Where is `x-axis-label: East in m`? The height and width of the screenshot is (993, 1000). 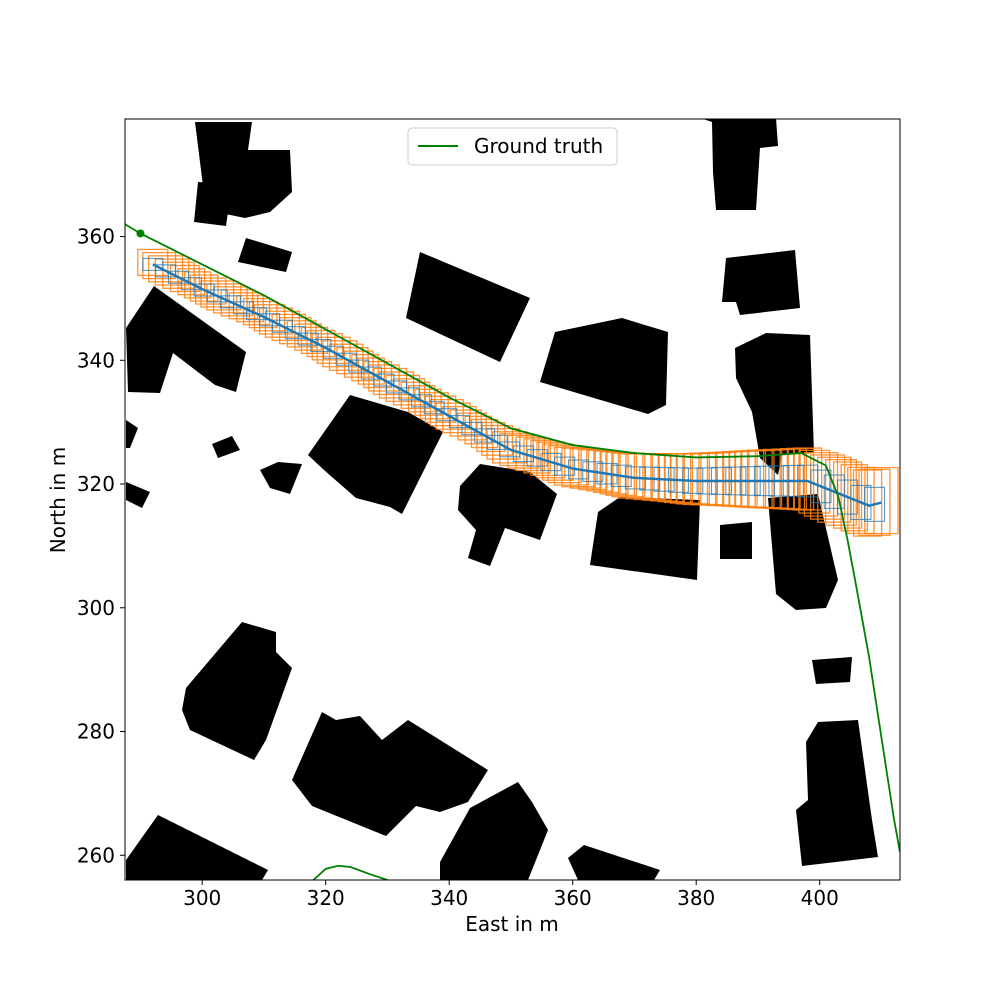
x-axis-label: East in m is located at coordinates (512, 924).